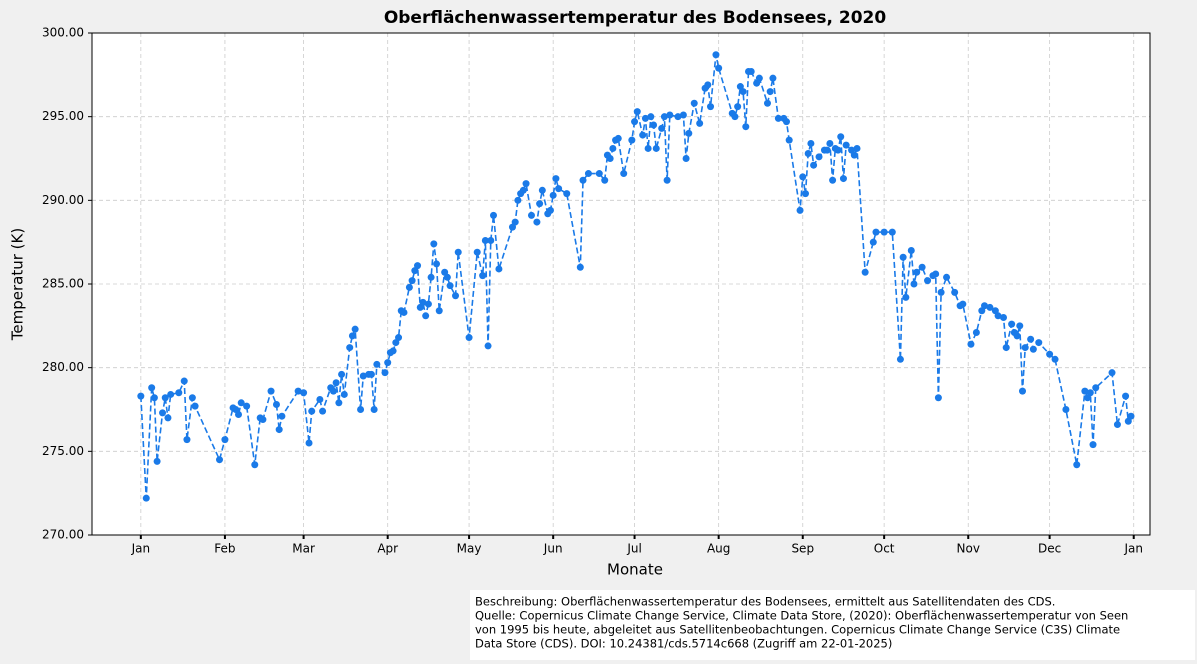 Image resolution: width=1197 pixels, height=664 pixels. Describe the element at coordinates (1133, 549) in the screenshot. I see `x-tick-label: Jan` at that location.